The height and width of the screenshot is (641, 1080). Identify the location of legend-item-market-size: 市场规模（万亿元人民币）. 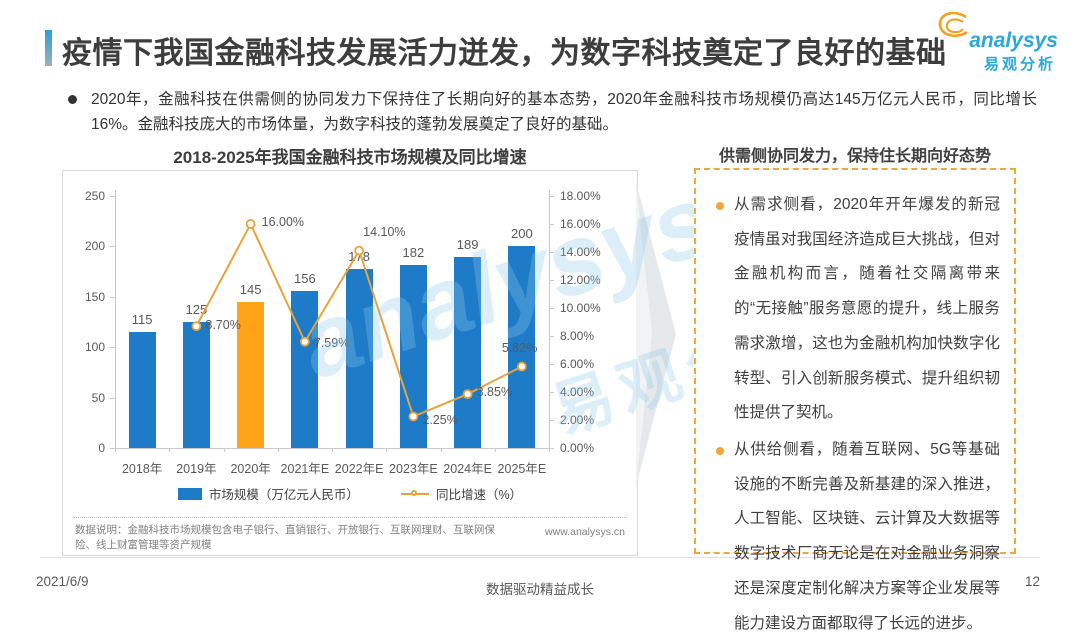
(268, 493).